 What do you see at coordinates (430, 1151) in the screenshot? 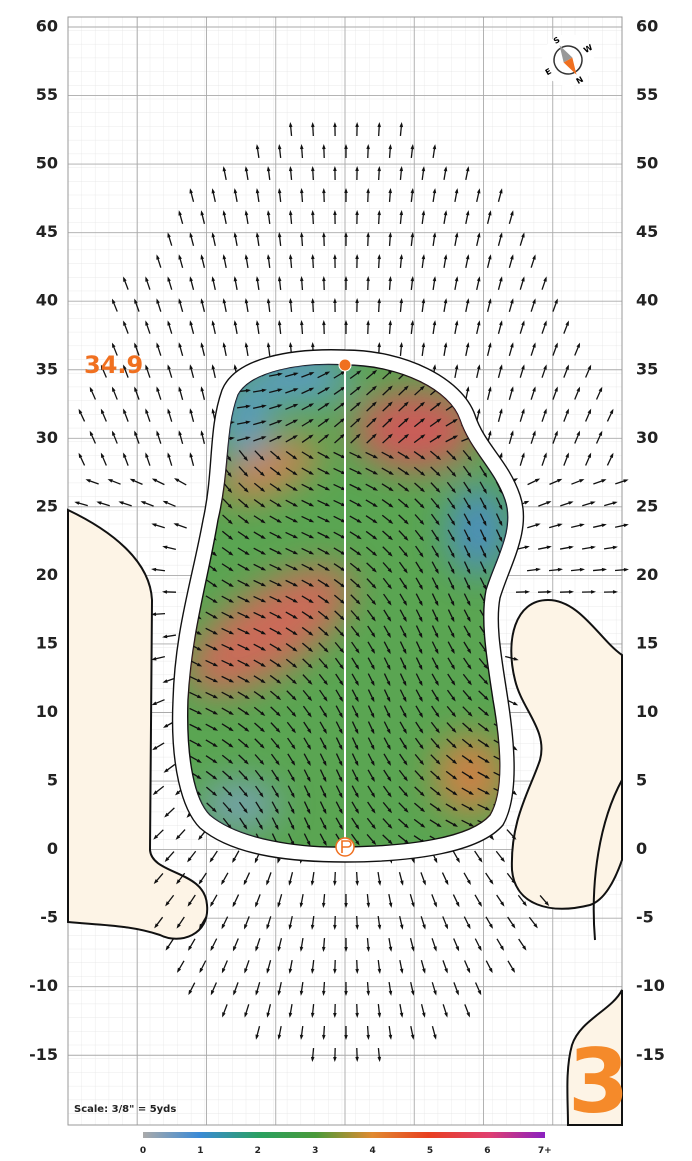
I see `legend-label: 5` at bounding box center [430, 1151].